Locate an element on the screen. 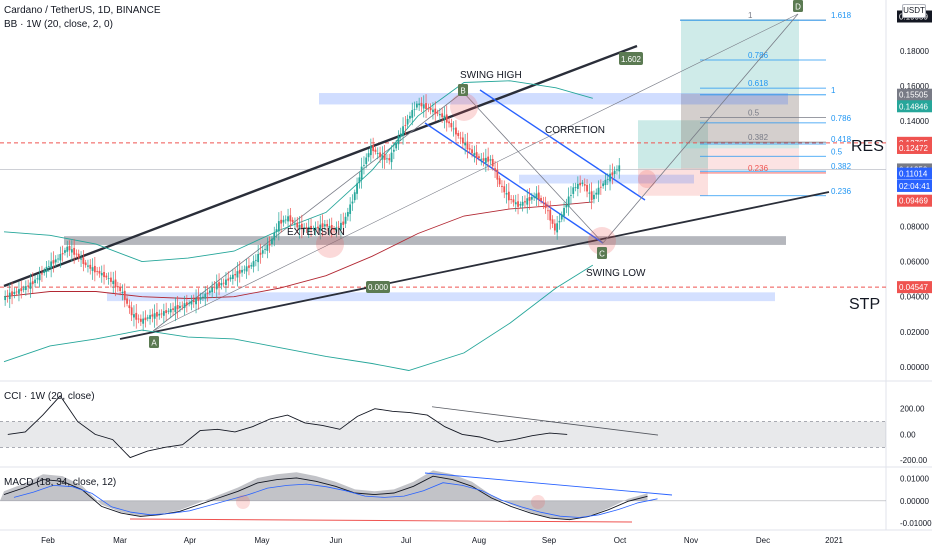 This screenshot has height=550, width=932. time-tick-label: 2021 is located at coordinates (834, 540).